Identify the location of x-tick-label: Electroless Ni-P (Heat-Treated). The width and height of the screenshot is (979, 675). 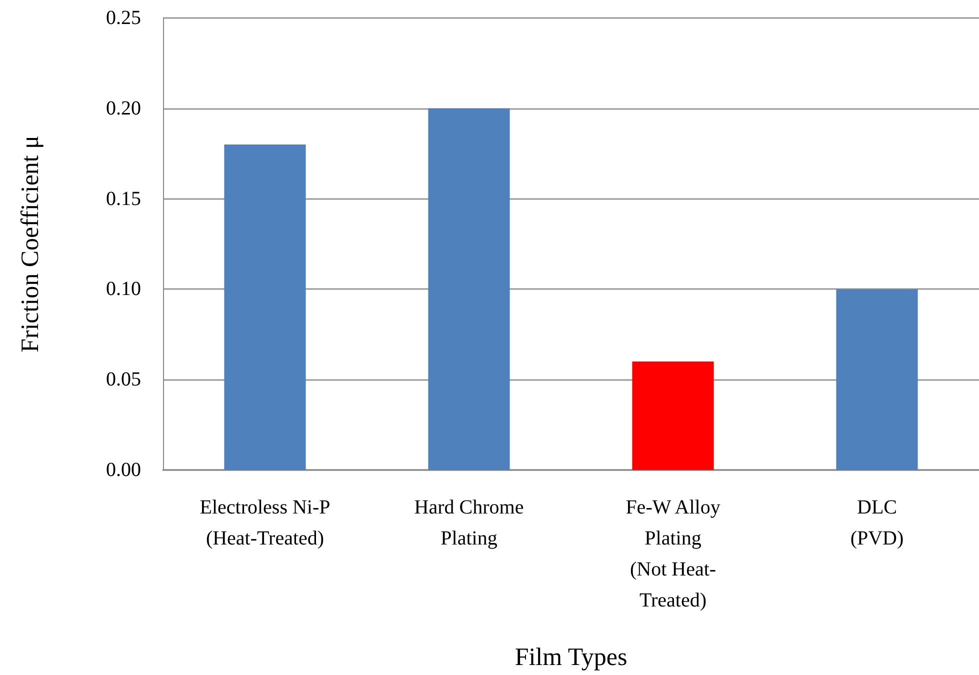
(265, 523).